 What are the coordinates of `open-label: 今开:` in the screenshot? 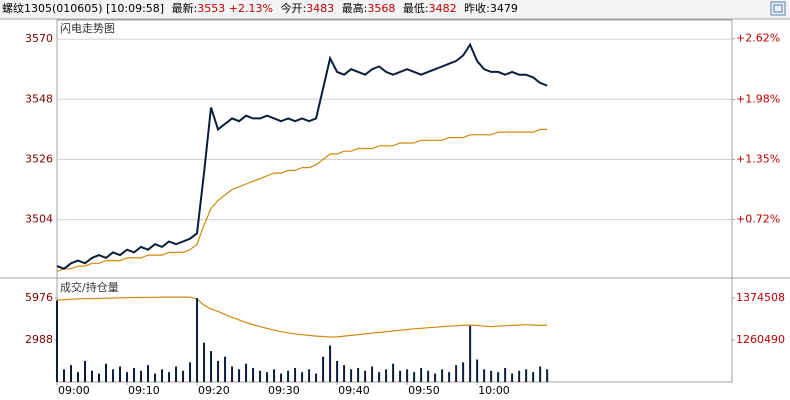 It's located at (293, 8).